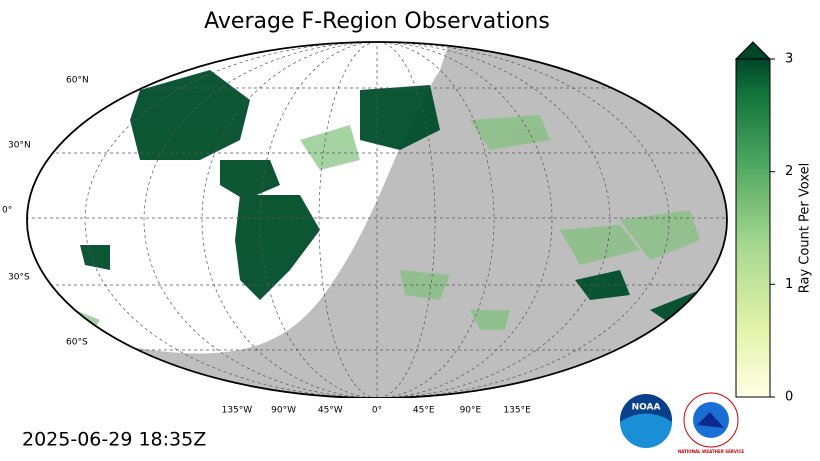 The image size is (820, 461). What do you see at coordinates (805, 228) in the screenshot?
I see `colorbar-label: Ray Count Per Voxel` at bounding box center [805, 228].